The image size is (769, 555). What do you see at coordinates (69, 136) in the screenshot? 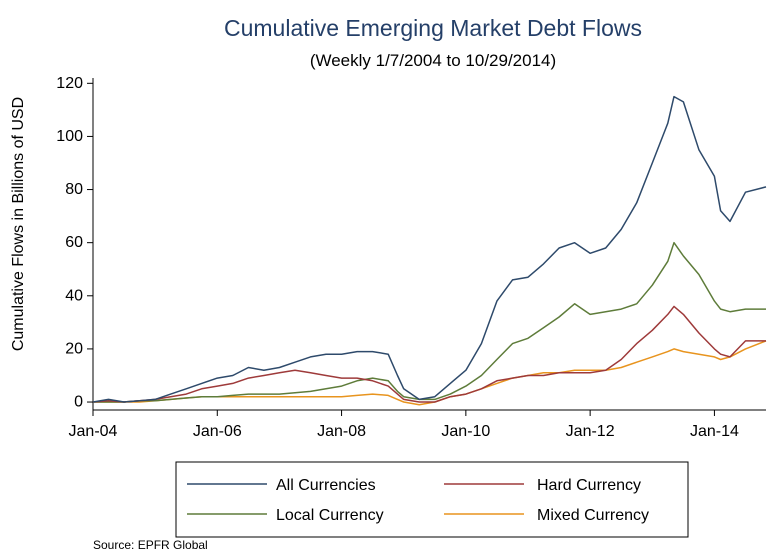
I see `y-tick-label: 100` at bounding box center [69, 136].